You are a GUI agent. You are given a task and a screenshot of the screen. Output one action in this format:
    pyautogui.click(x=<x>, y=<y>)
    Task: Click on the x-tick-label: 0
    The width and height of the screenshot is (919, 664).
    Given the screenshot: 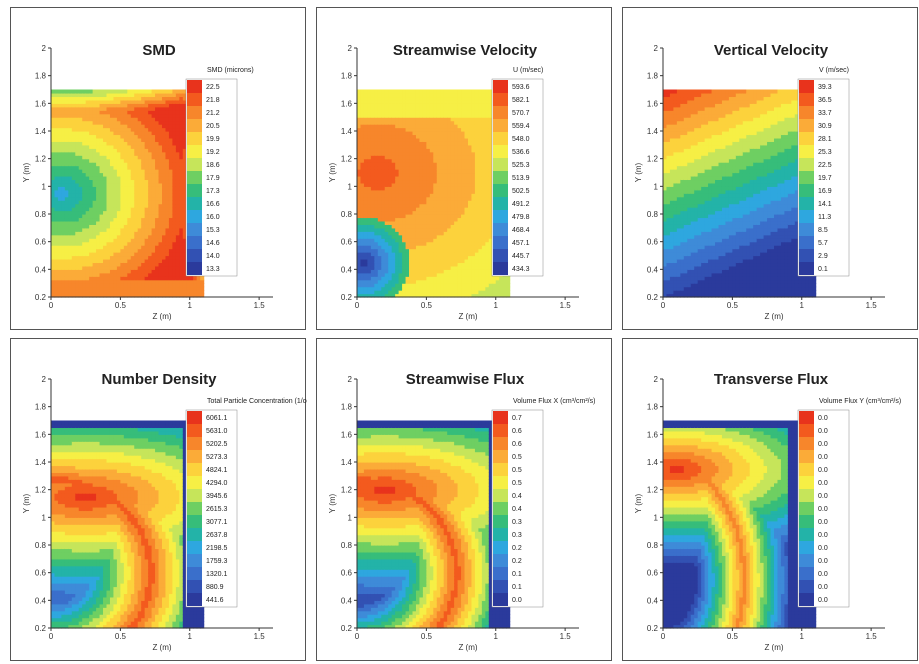 What is the action you would take?
    pyautogui.click(x=357, y=305)
    